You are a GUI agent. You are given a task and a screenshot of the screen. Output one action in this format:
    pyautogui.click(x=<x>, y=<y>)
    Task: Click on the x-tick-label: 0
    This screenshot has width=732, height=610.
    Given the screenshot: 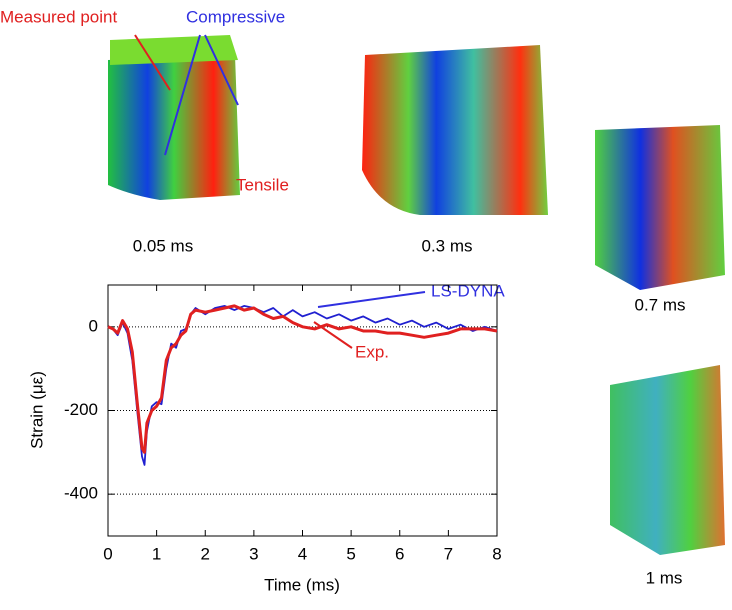 What is the action you would take?
    pyautogui.click(x=107, y=553)
    